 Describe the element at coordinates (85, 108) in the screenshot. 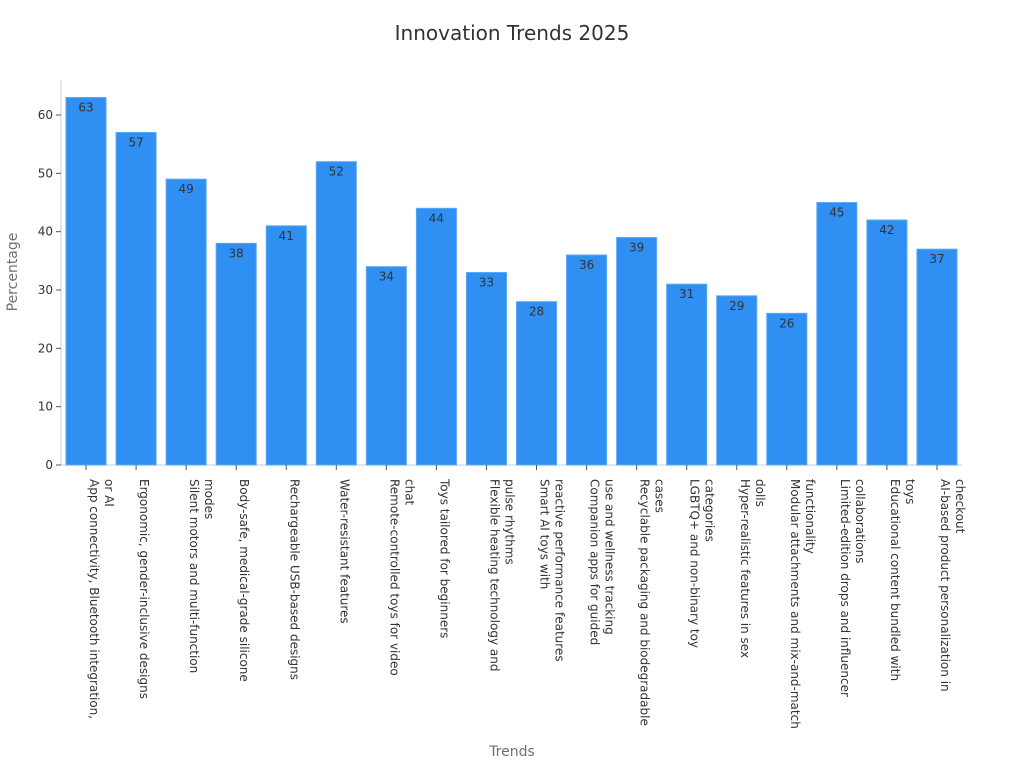

I see `bar-value-label: 63` at that location.